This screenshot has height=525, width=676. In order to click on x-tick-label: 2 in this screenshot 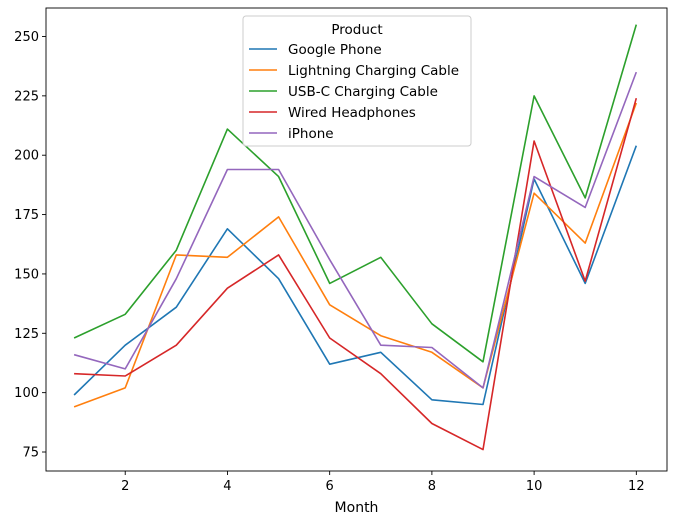, I will do `click(125, 486)`.